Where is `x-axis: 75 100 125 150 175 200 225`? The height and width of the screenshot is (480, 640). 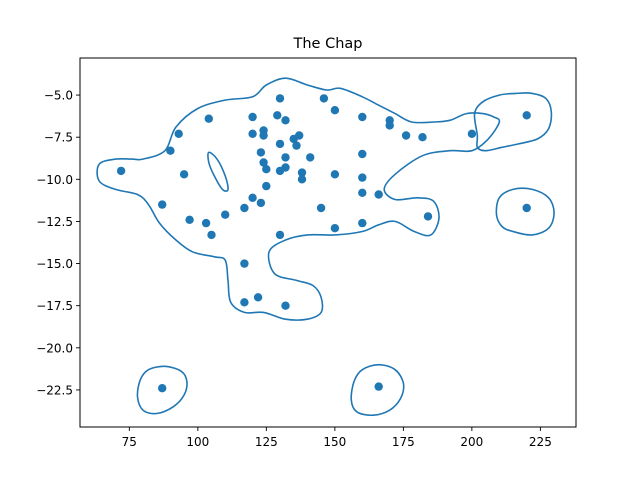 x-axis: 75 100 125 150 175 200 225 is located at coordinates (337, 438).